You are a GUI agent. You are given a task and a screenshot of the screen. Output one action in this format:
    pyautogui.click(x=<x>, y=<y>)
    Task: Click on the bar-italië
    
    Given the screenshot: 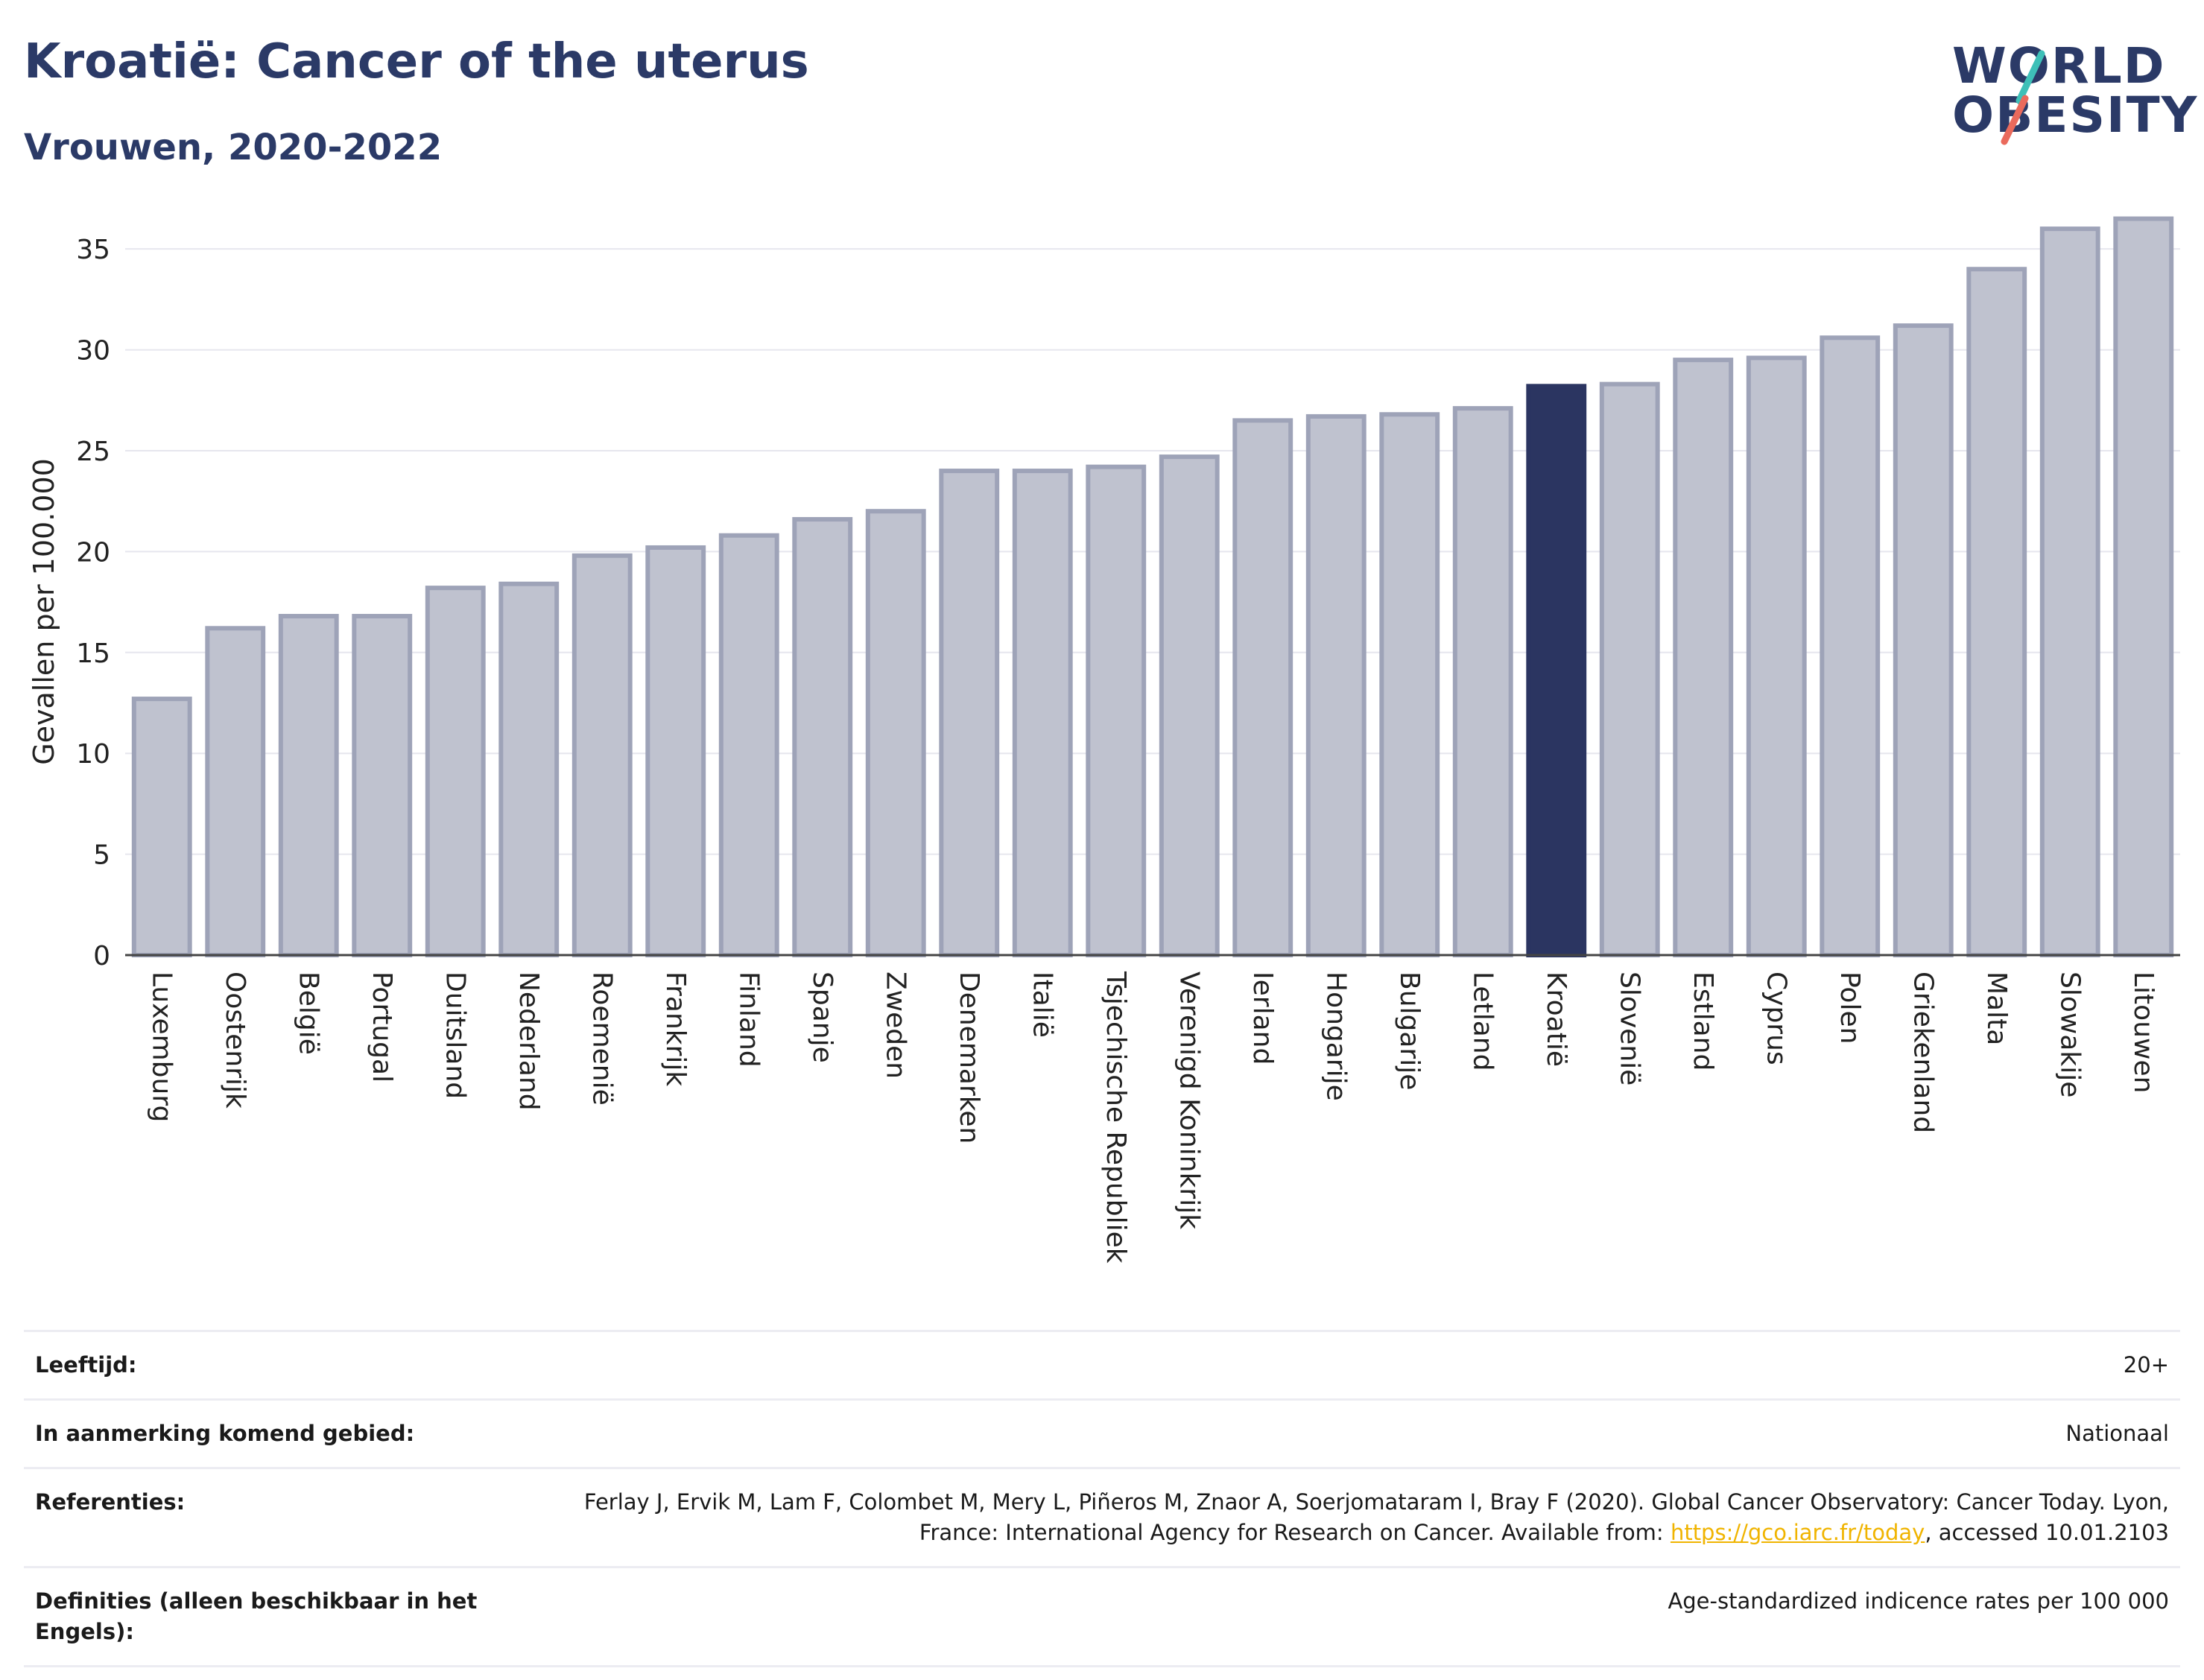 What is the action you would take?
    pyautogui.click(x=1042, y=713)
    